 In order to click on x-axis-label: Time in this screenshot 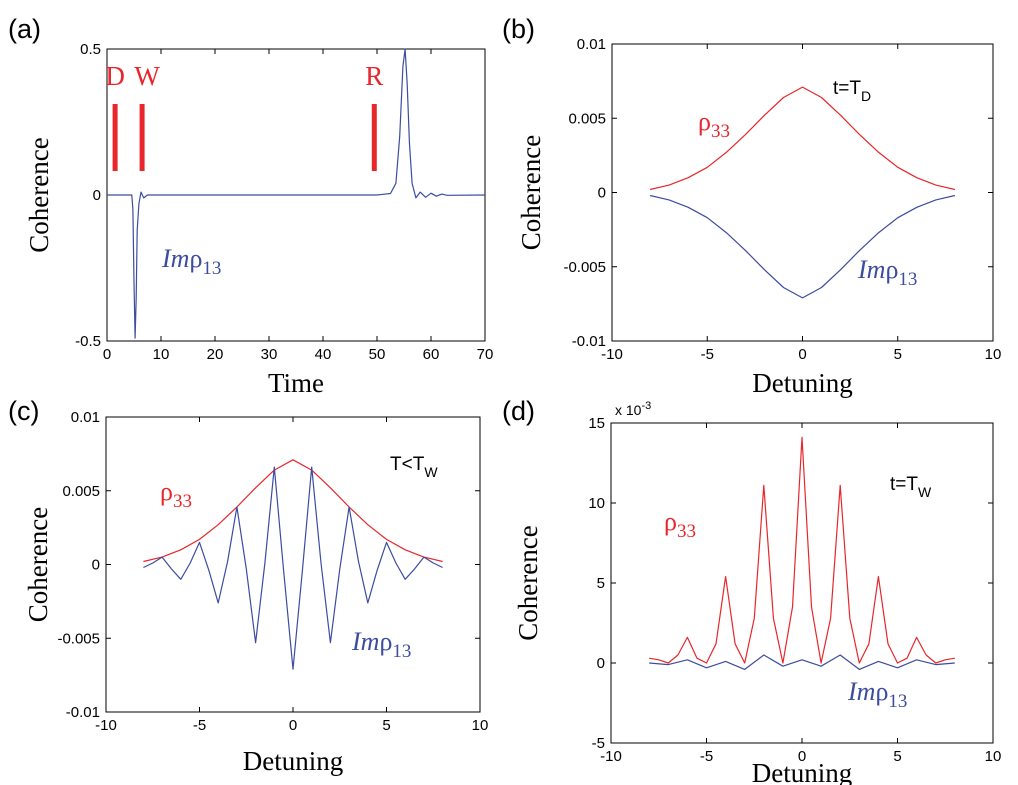, I will do `click(296, 383)`.